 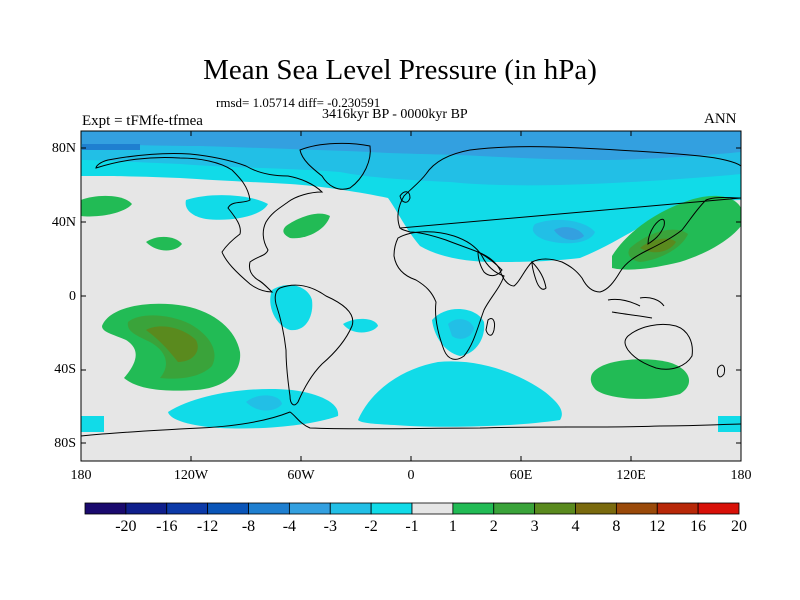 I want to click on lon-tick-label: 120W, so click(x=191, y=475).